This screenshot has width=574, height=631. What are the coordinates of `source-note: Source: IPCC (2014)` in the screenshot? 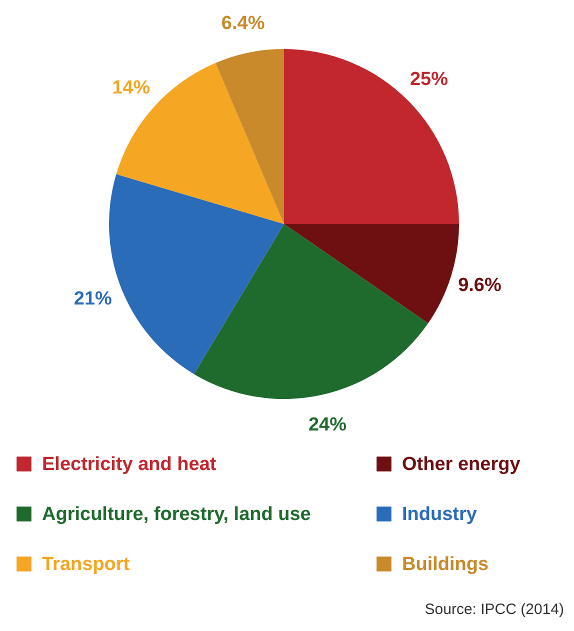 It's located at (494, 609).